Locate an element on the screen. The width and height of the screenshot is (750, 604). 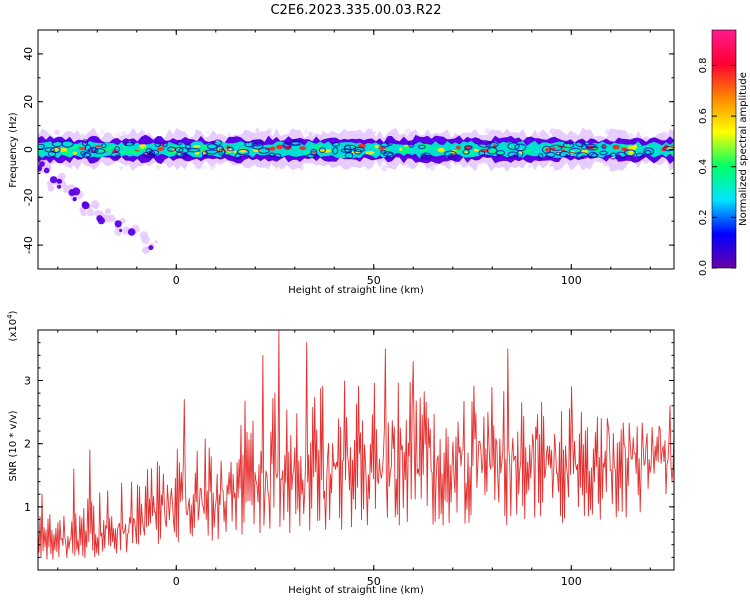
colorbar-ticks: 0.0 0.2 0.4 0.6 0.8 is located at coordinates (717, 166).